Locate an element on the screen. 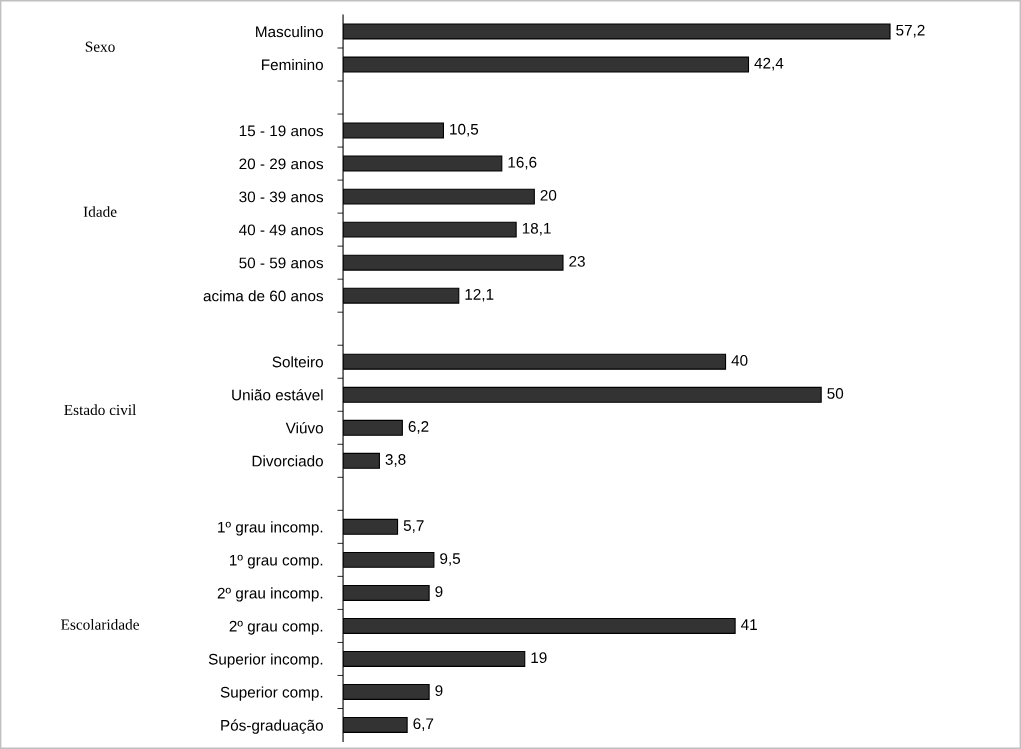 The width and height of the screenshot is (1021, 749). y-tick-label: 2º grau comp. is located at coordinates (276, 627).